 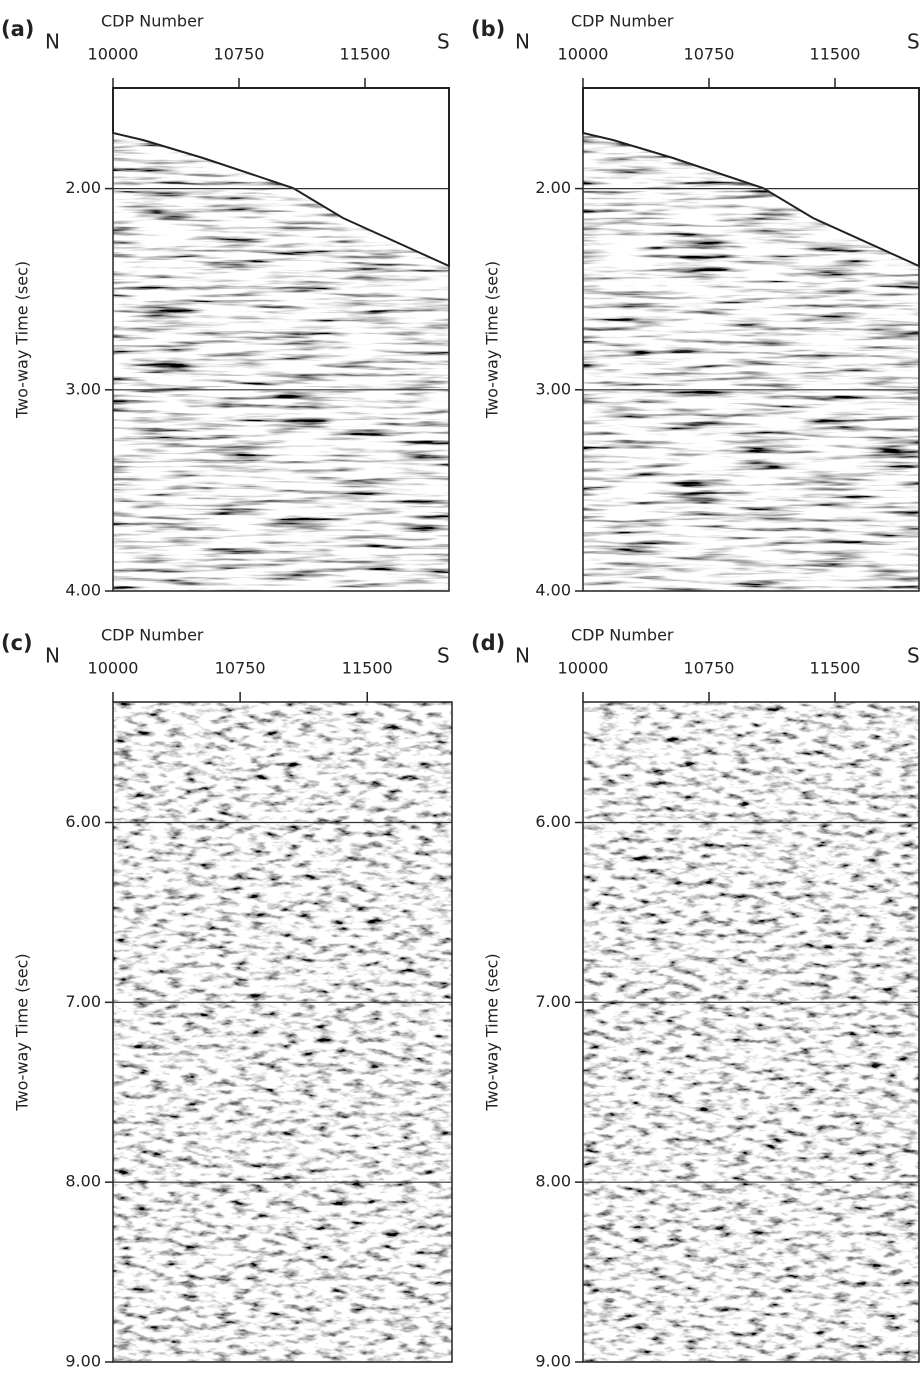 What do you see at coordinates (488, 643) in the screenshot?
I see `panel-label: (d)` at bounding box center [488, 643].